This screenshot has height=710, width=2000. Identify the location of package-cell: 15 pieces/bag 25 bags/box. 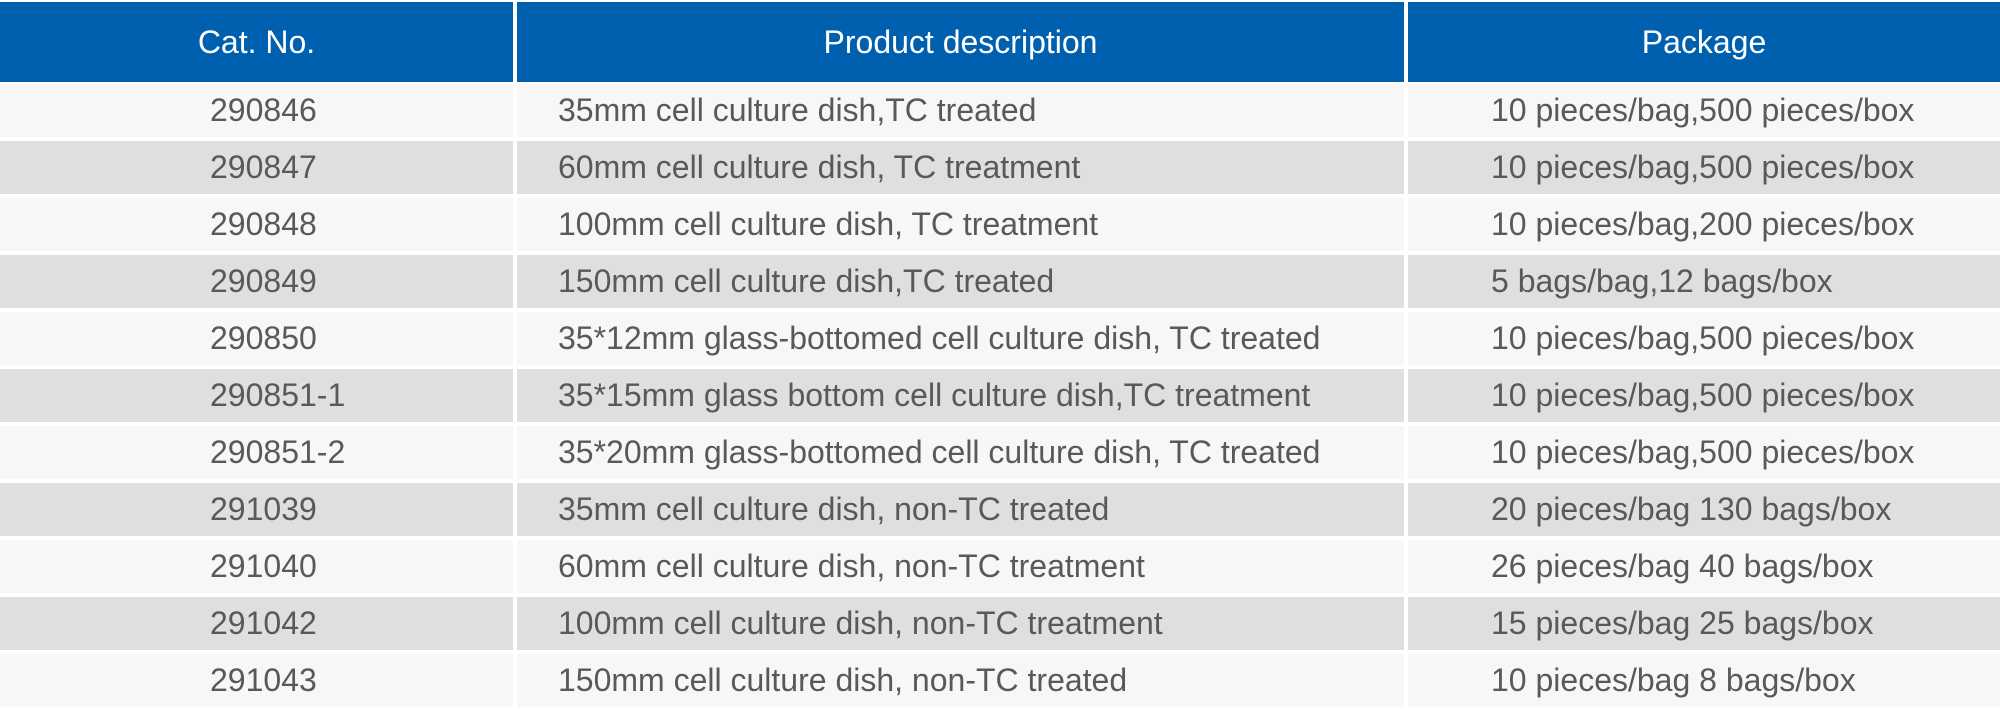
(1704, 623).